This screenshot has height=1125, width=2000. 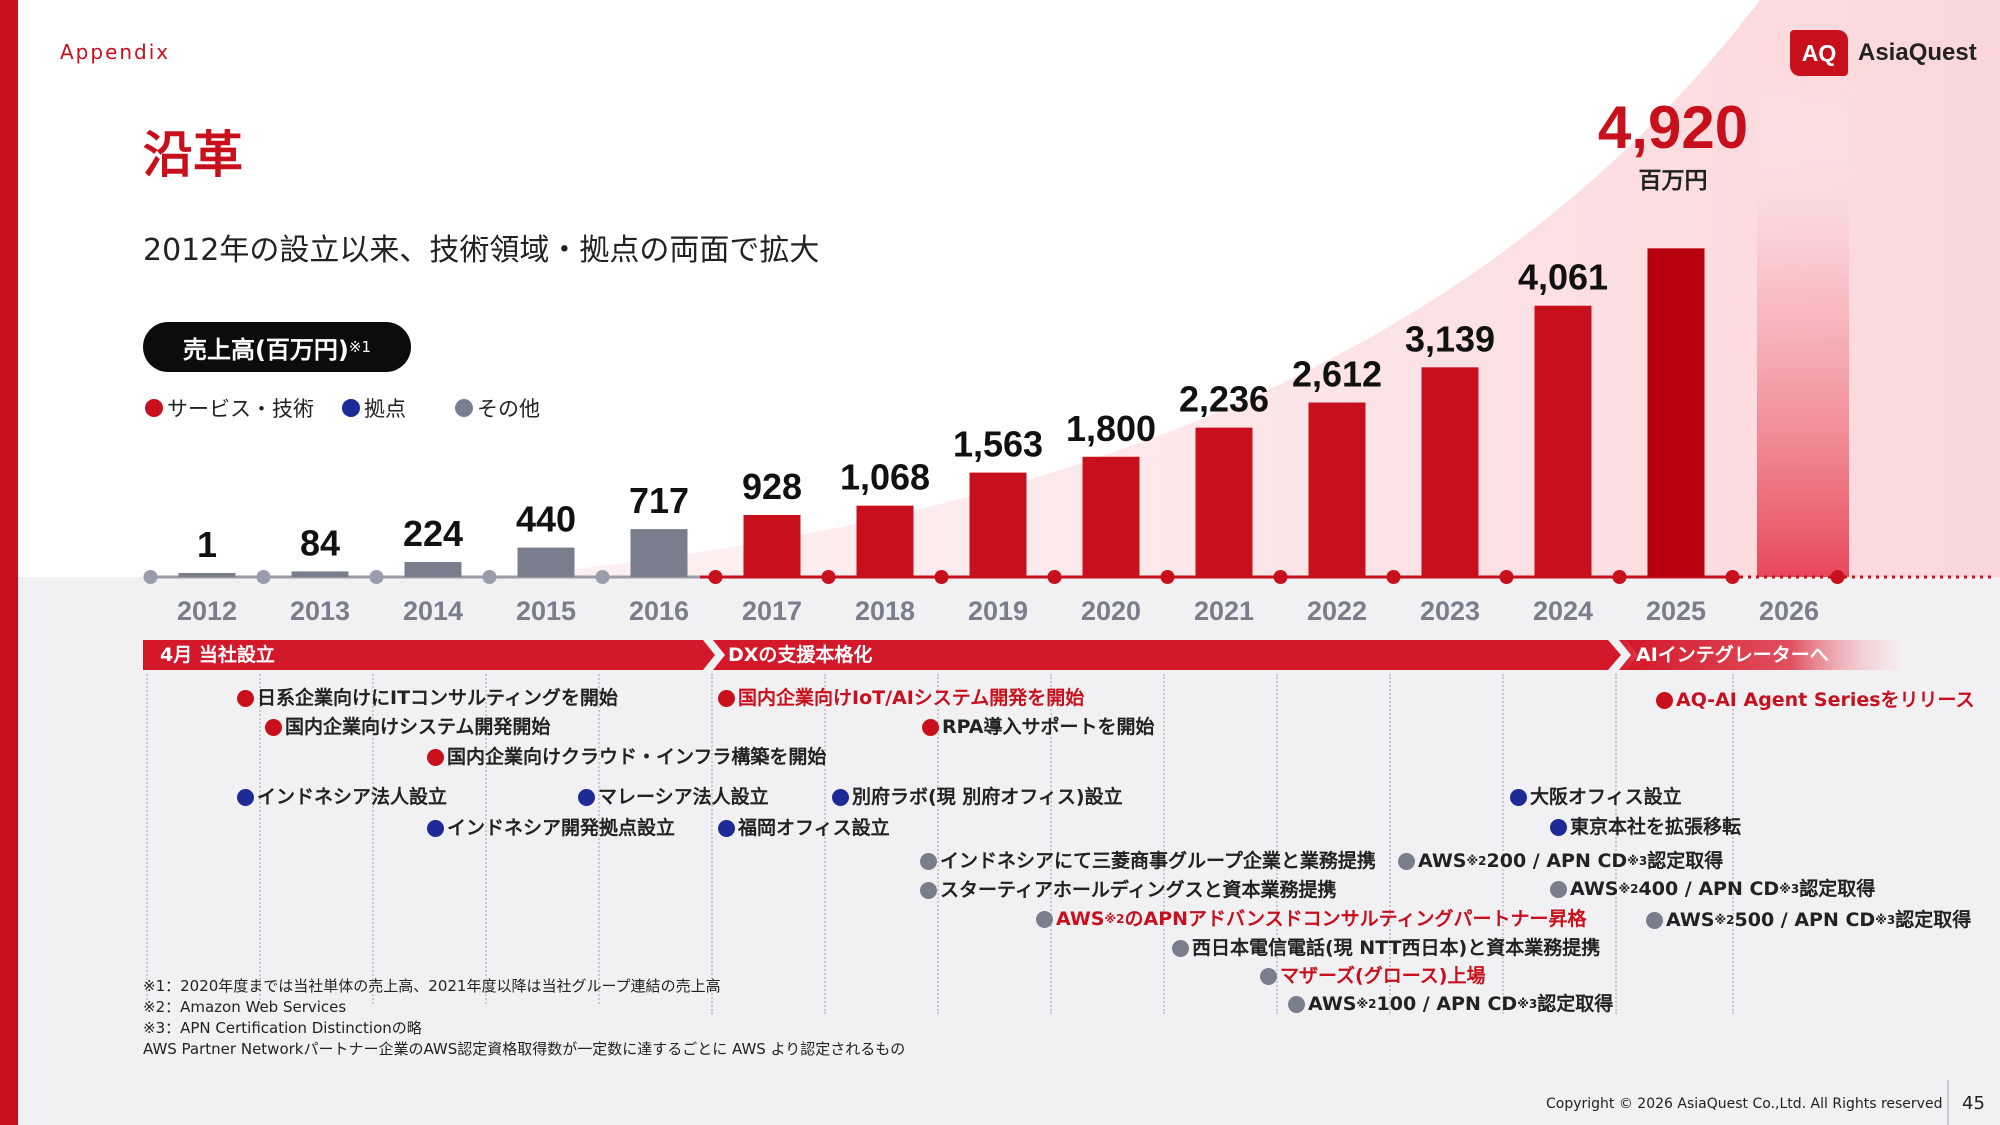 I want to click on sales-label-text: 売上高(百万円), so click(x=265, y=349).